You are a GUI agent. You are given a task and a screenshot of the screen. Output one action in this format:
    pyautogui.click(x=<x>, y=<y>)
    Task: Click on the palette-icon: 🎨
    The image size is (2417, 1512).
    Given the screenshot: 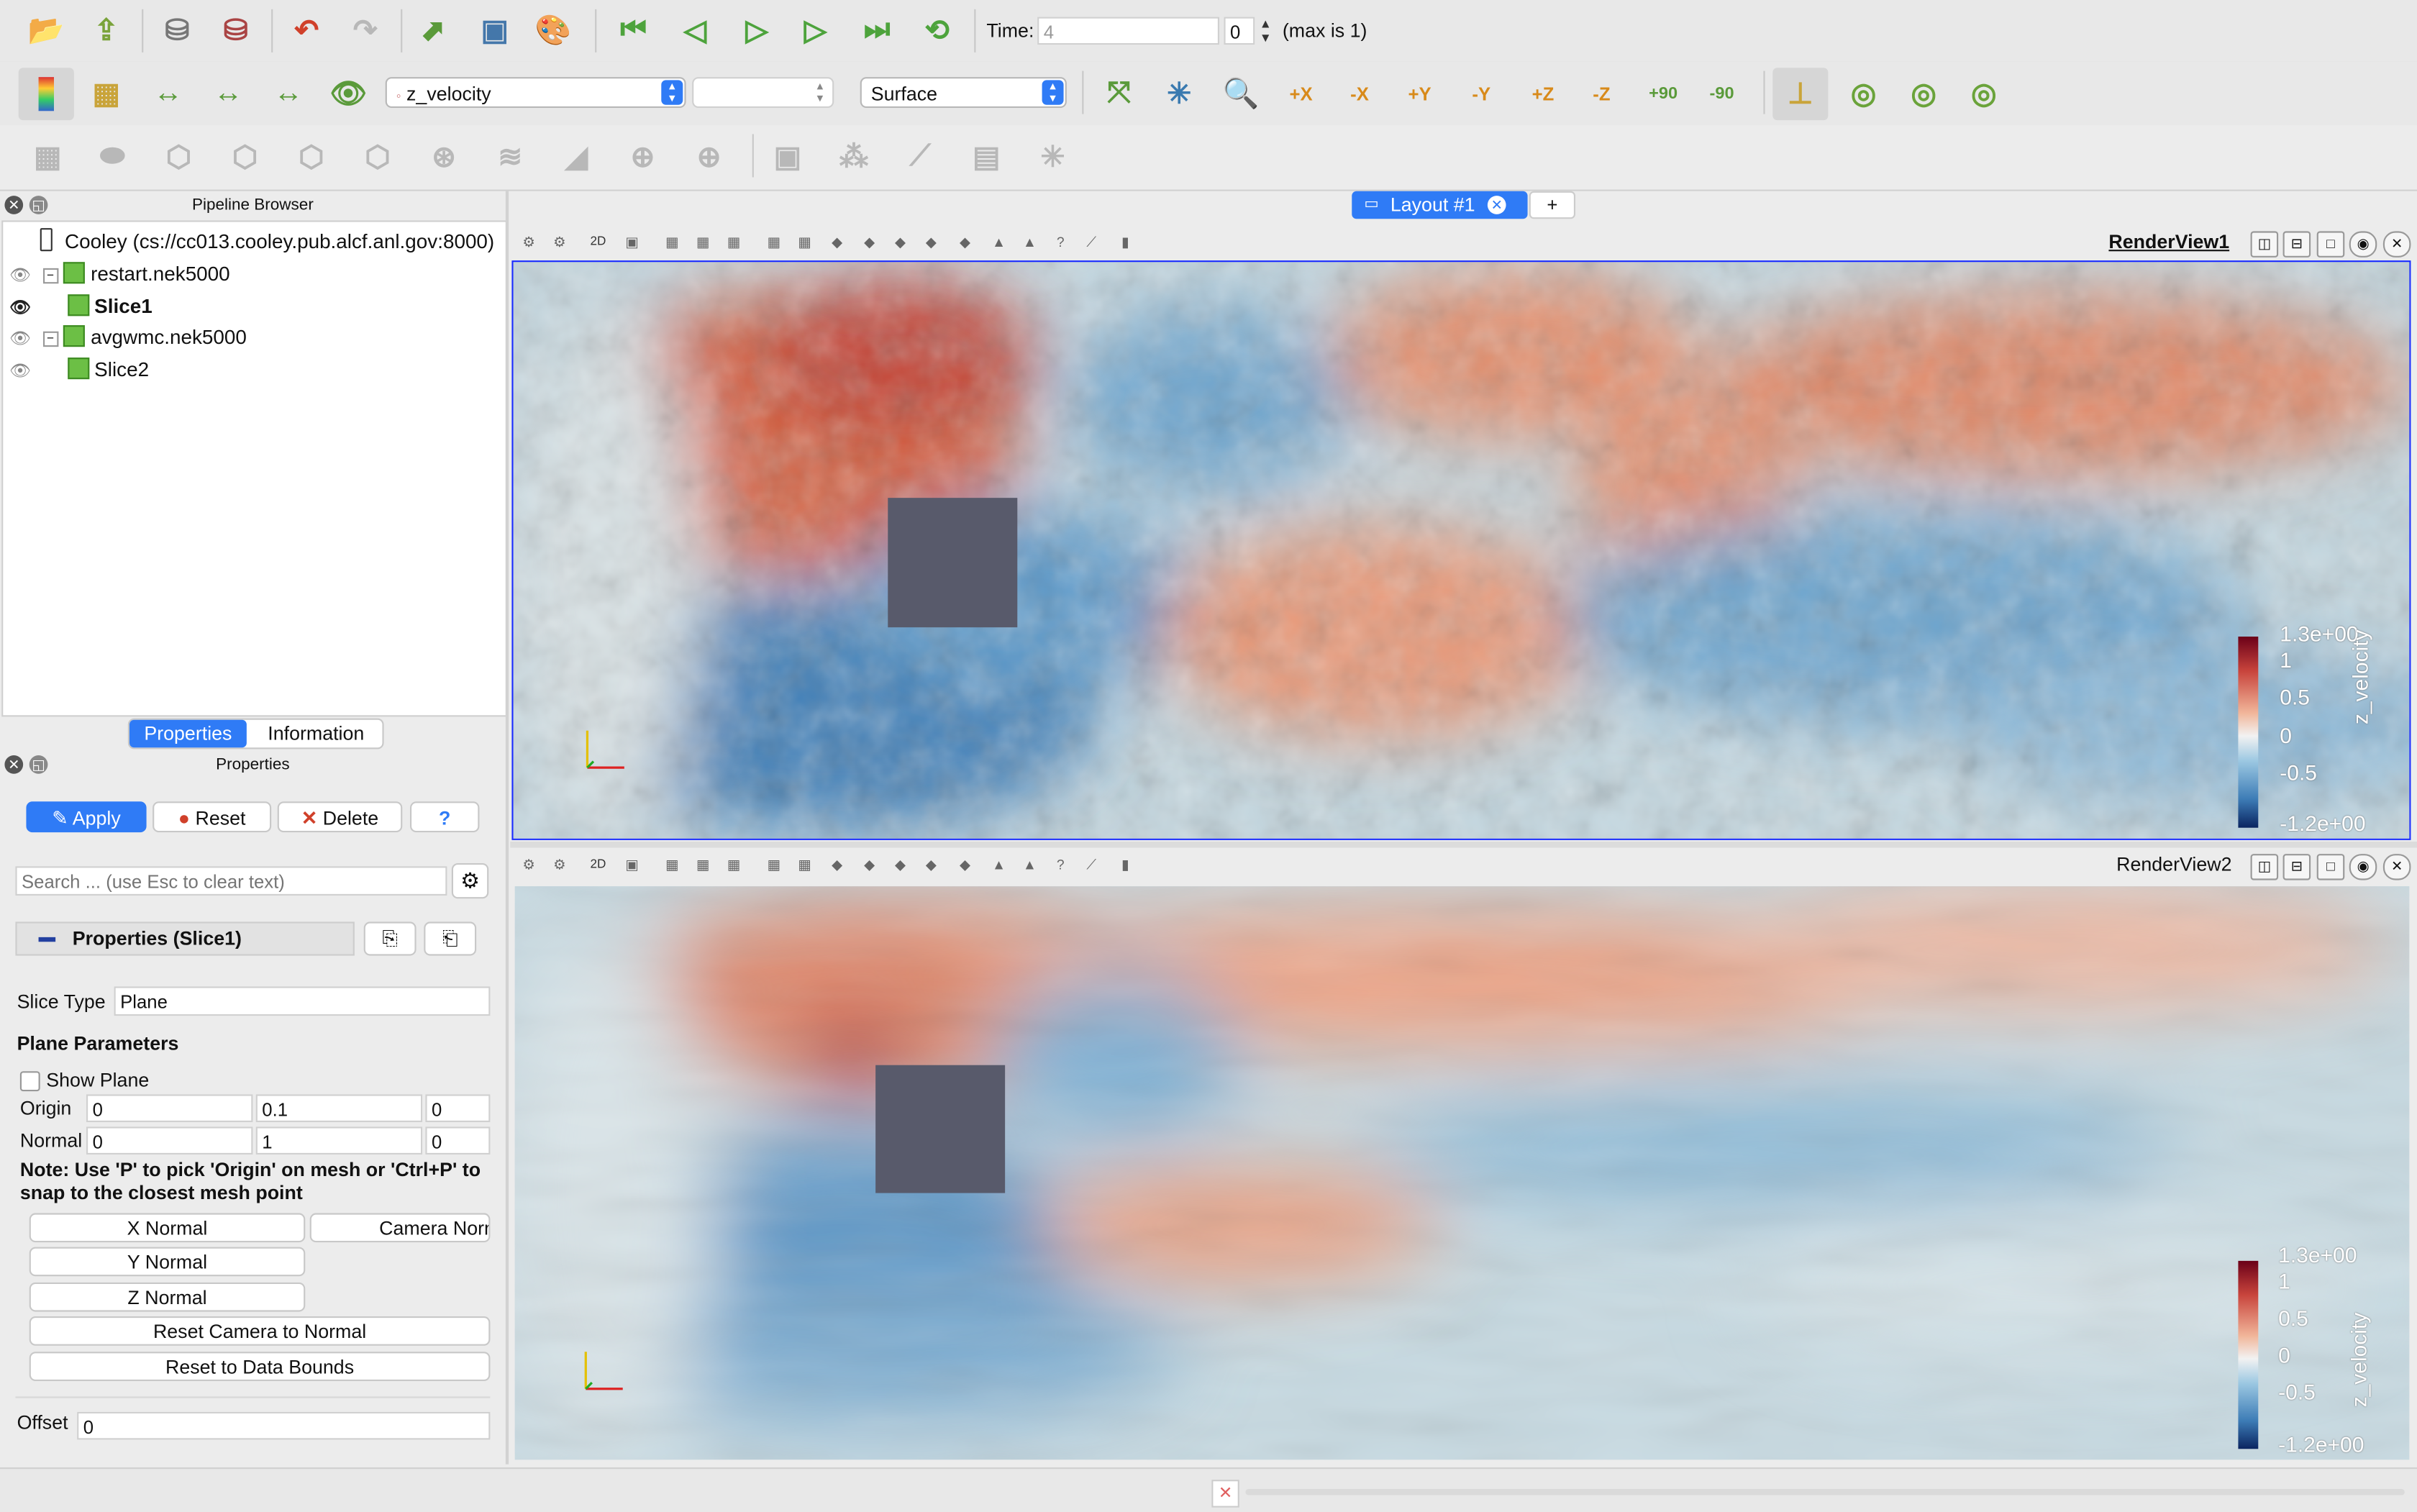 What is the action you would take?
    pyautogui.click(x=553, y=31)
    